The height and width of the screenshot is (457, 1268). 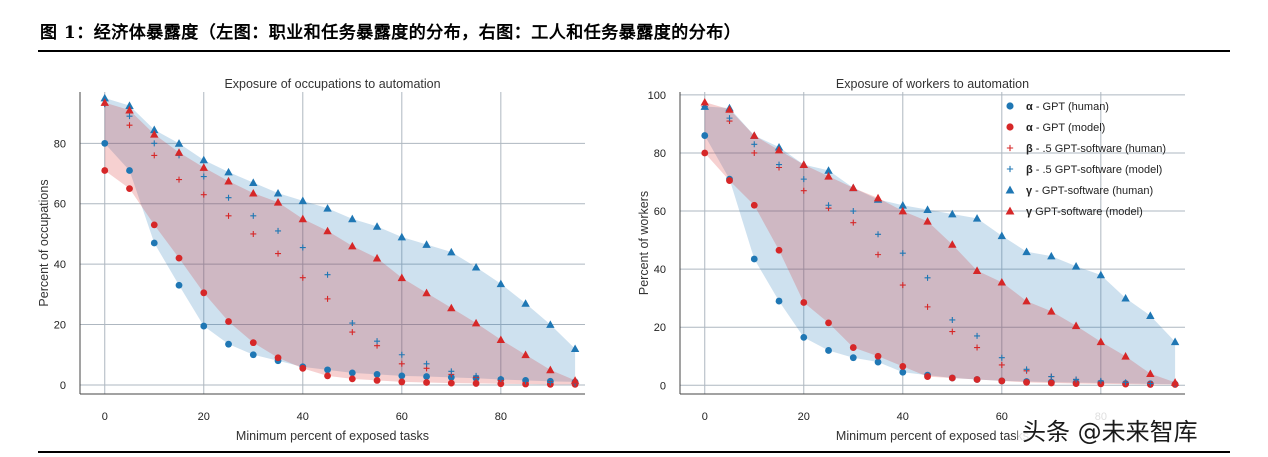 I want to click on watermark: 头条 @未来智库, so click(x=1110, y=429).